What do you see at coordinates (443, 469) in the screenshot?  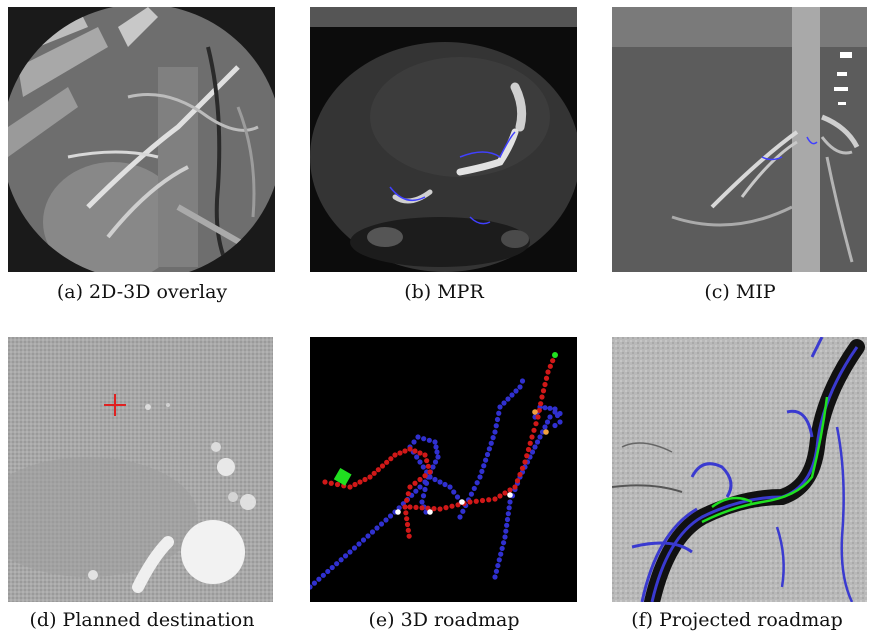 I see `panel-e-3d-roadmap-image` at bounding box center [443, 469].